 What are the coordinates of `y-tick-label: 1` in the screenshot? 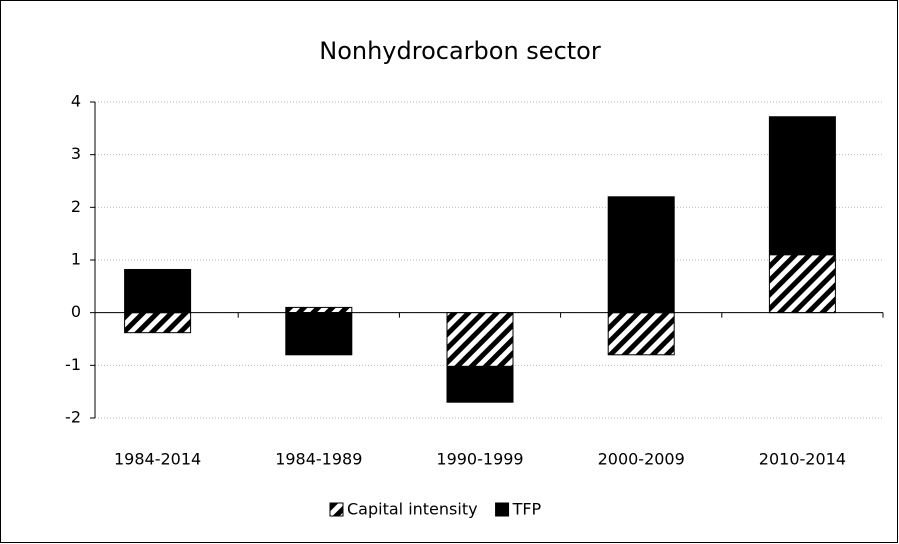 It's located at (76, 259).